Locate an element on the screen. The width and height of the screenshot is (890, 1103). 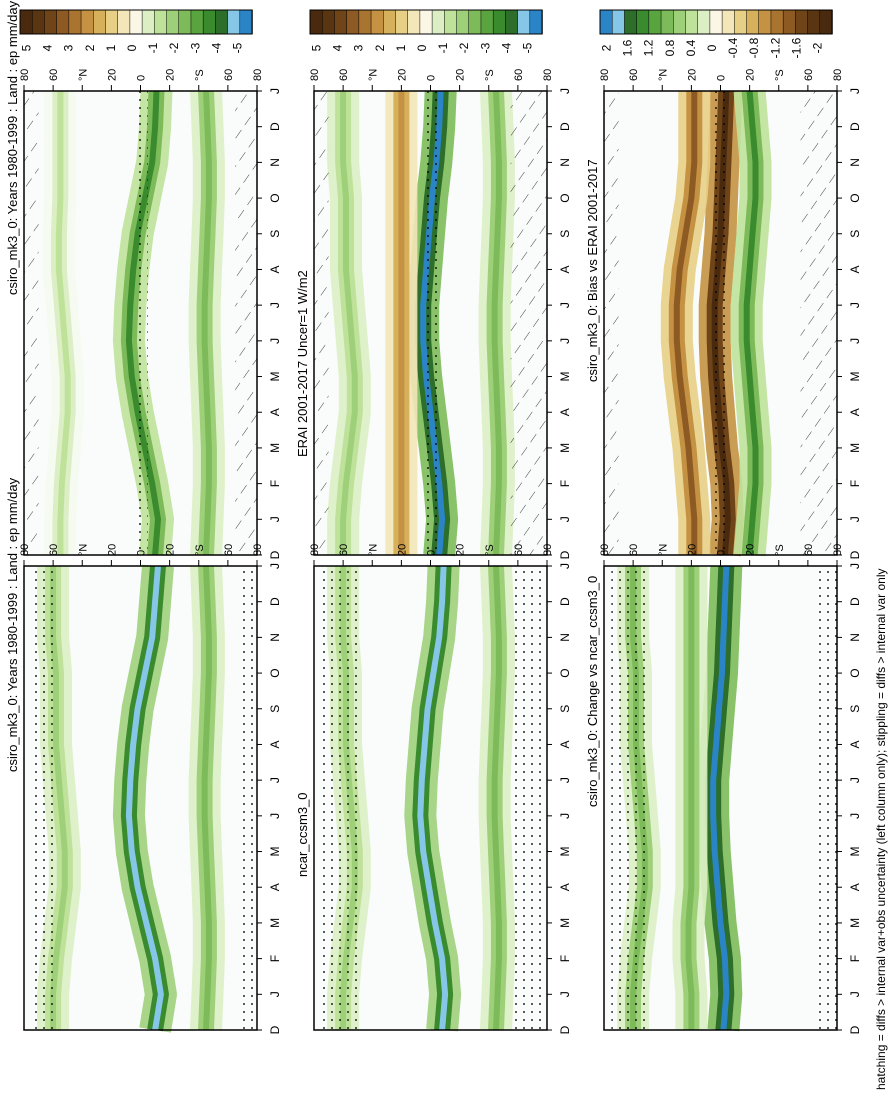
colorbar-label: -4 is located at coordinates (506, 47).